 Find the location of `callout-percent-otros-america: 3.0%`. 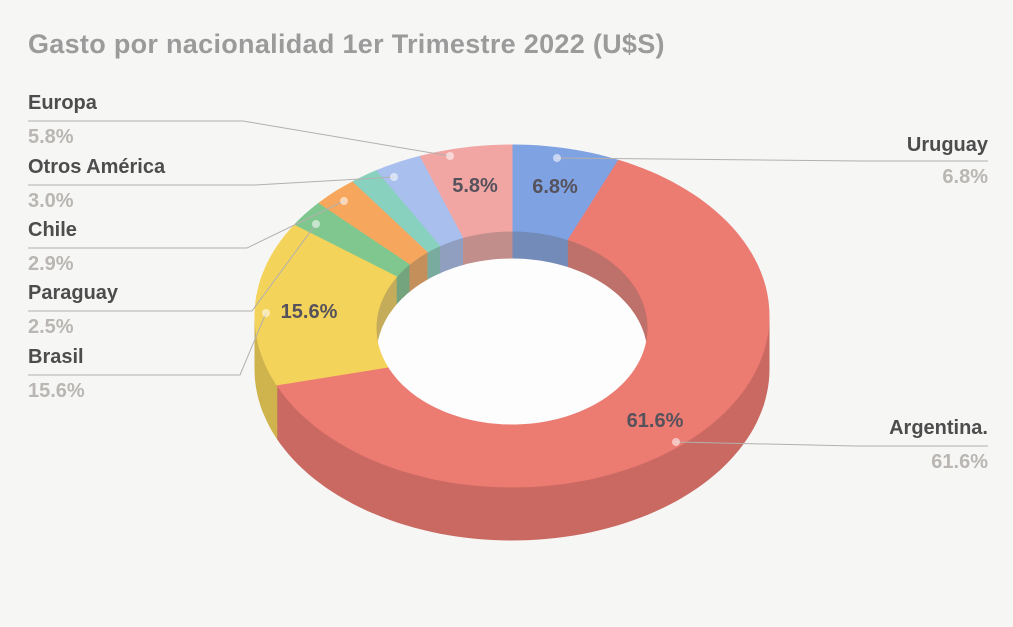

callout-percent-otros-america: 3.0% is located at coordinates (51, 201).